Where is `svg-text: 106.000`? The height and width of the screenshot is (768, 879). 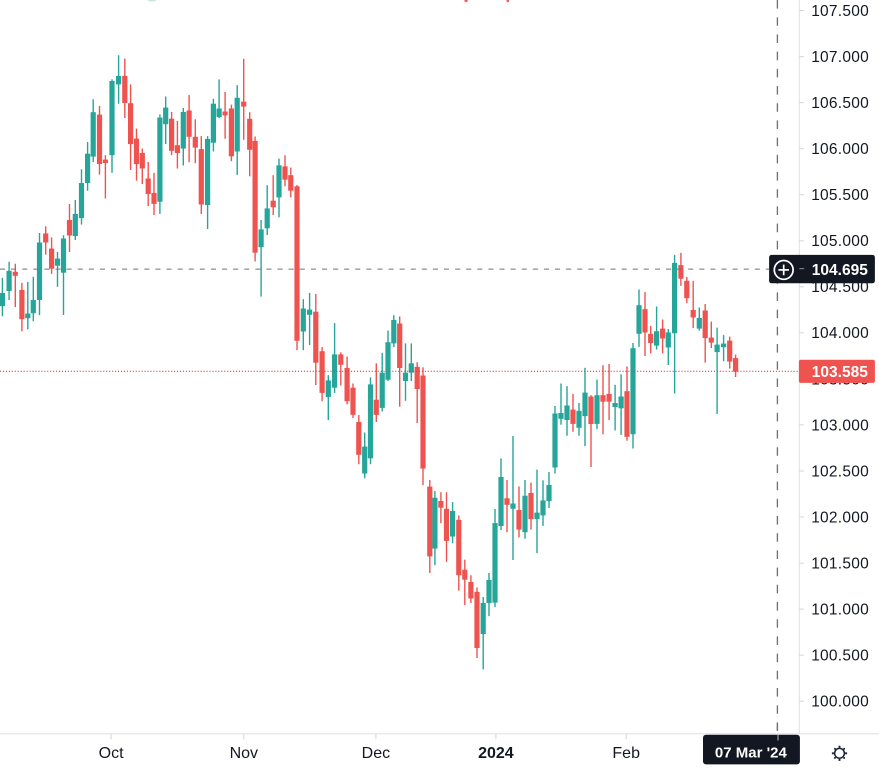 svg-text: 106.000 is located at coordinates (840, 149).